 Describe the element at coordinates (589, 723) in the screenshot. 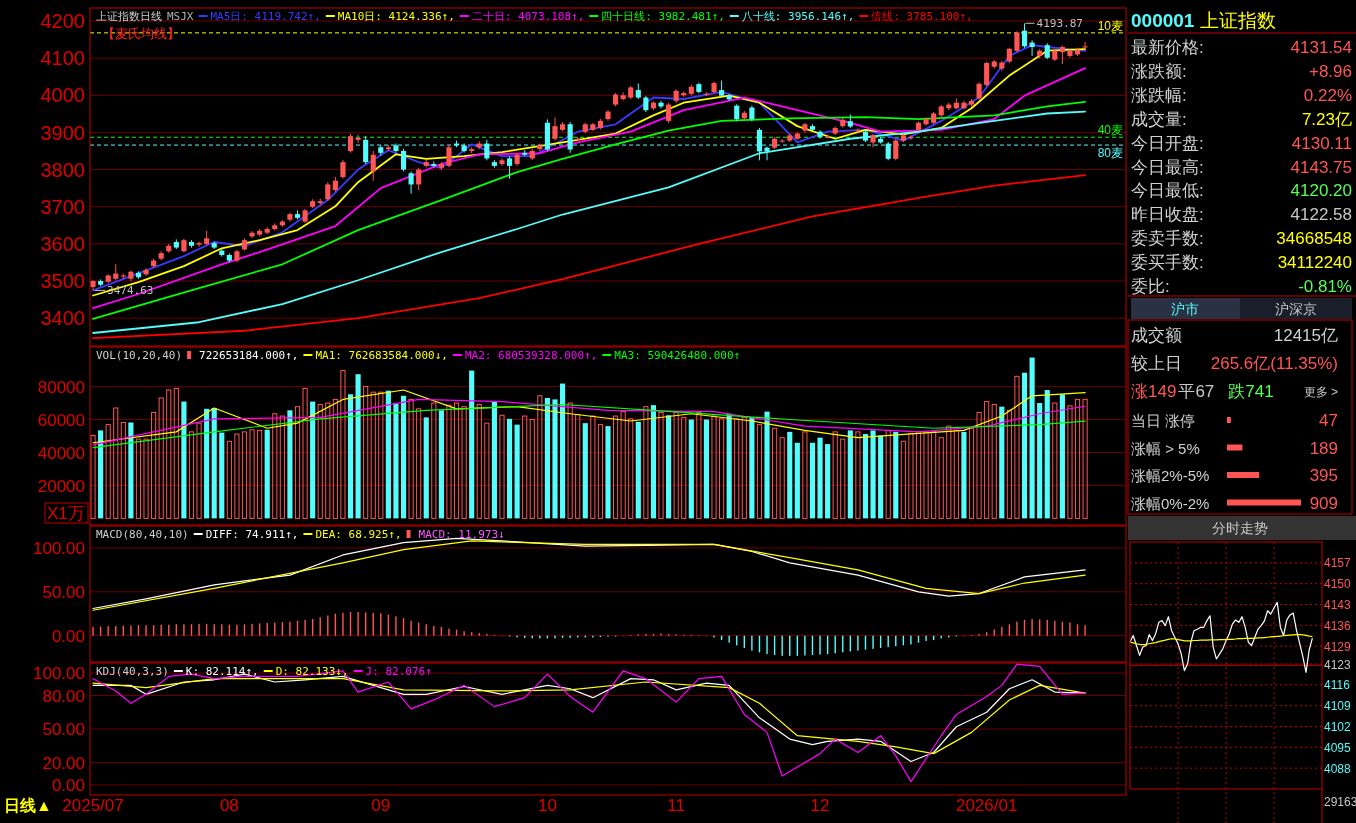

I see `line-series` at that location.